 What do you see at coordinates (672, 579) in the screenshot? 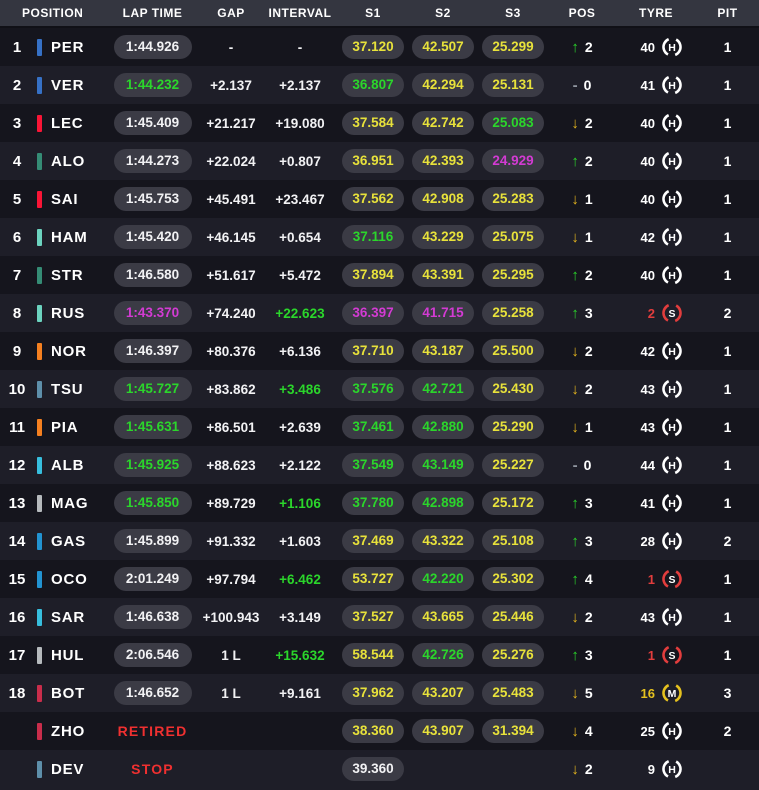
I see `tyre-compound-icon: S` at bounding box center [672, 579].